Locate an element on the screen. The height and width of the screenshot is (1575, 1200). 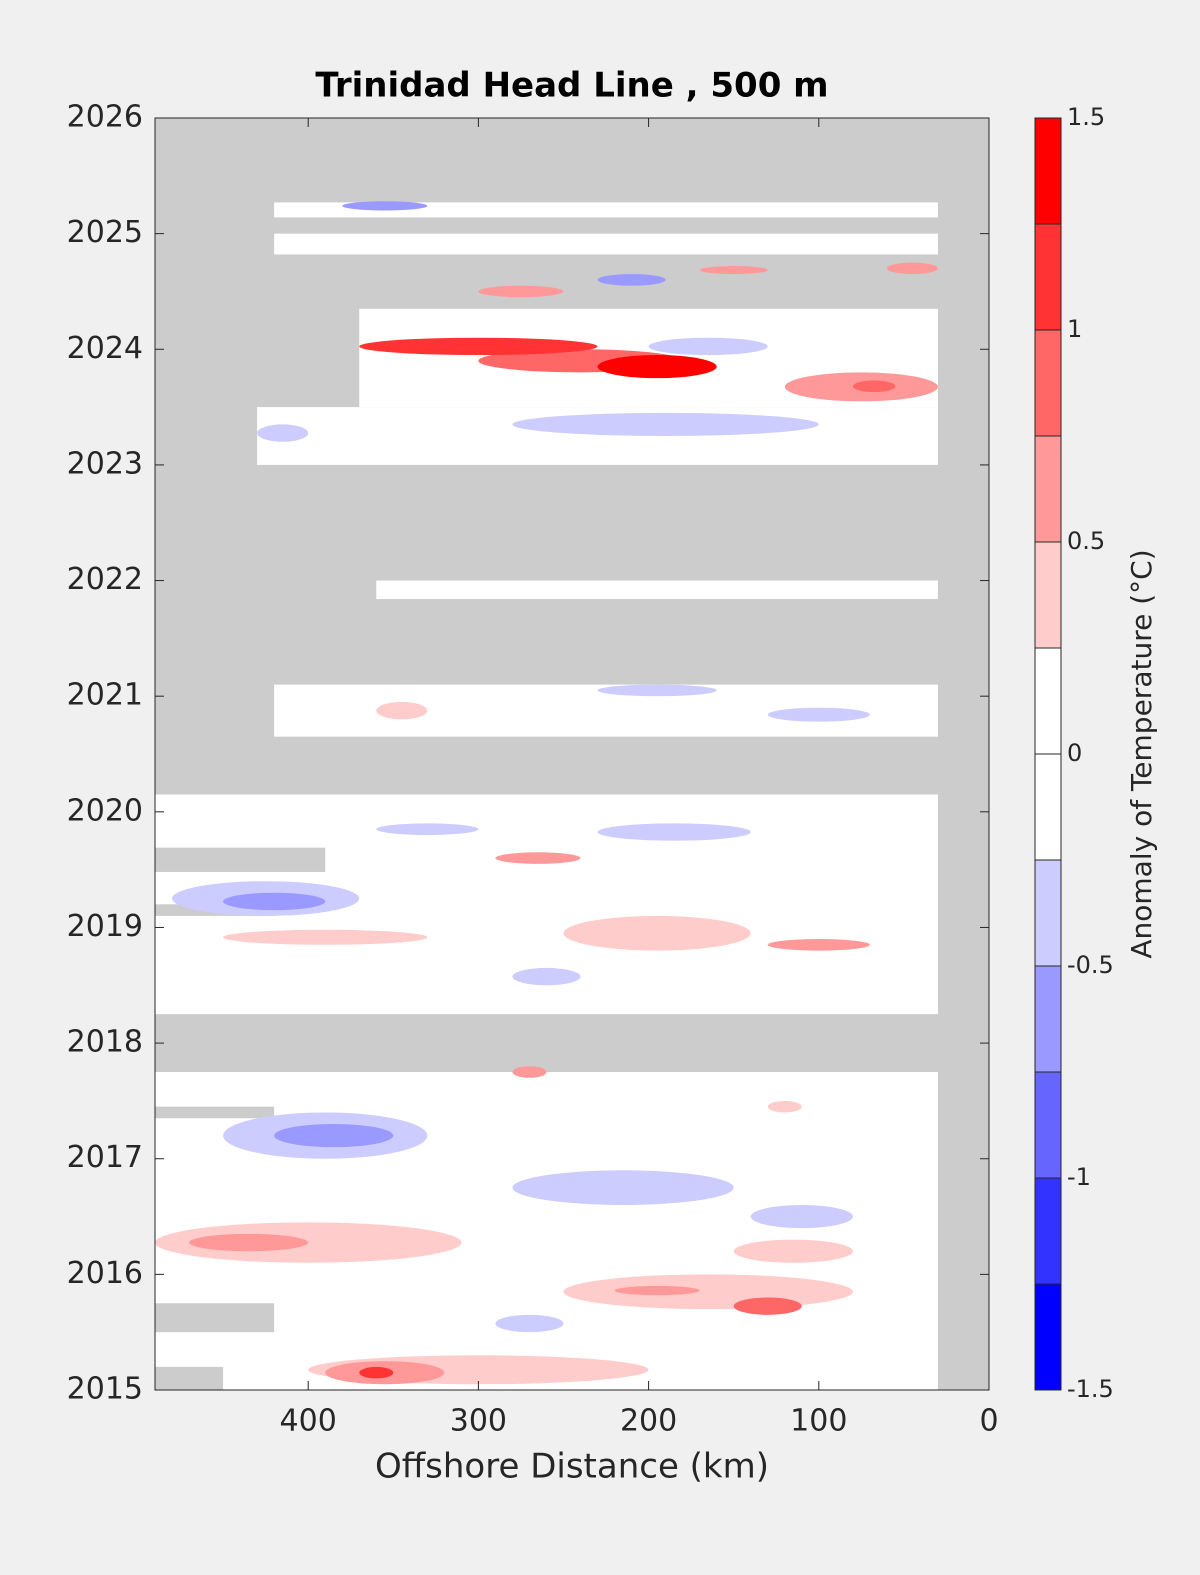
colorbar-tick-label: 1.5 is located at coordinates (1086, 117).